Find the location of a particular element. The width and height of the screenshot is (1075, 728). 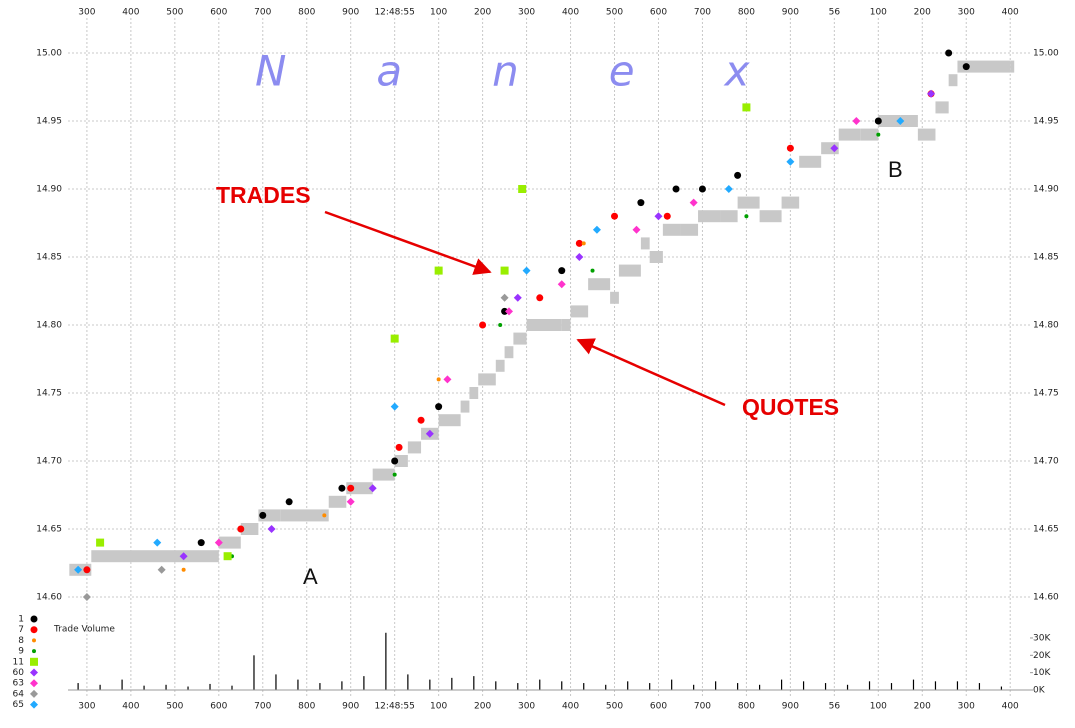

x-tick-label: 900 is located at coordinates (350, 707).